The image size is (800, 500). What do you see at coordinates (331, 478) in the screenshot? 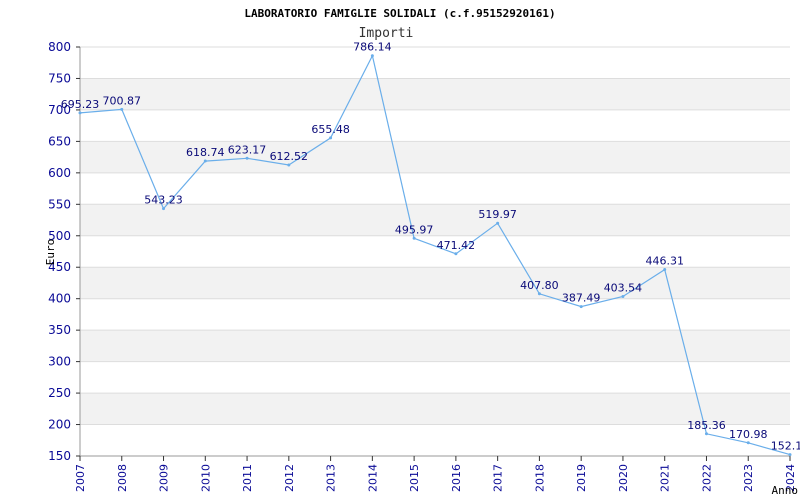
I see `x-tick-label: 2013` at bounding box center [331, 478].